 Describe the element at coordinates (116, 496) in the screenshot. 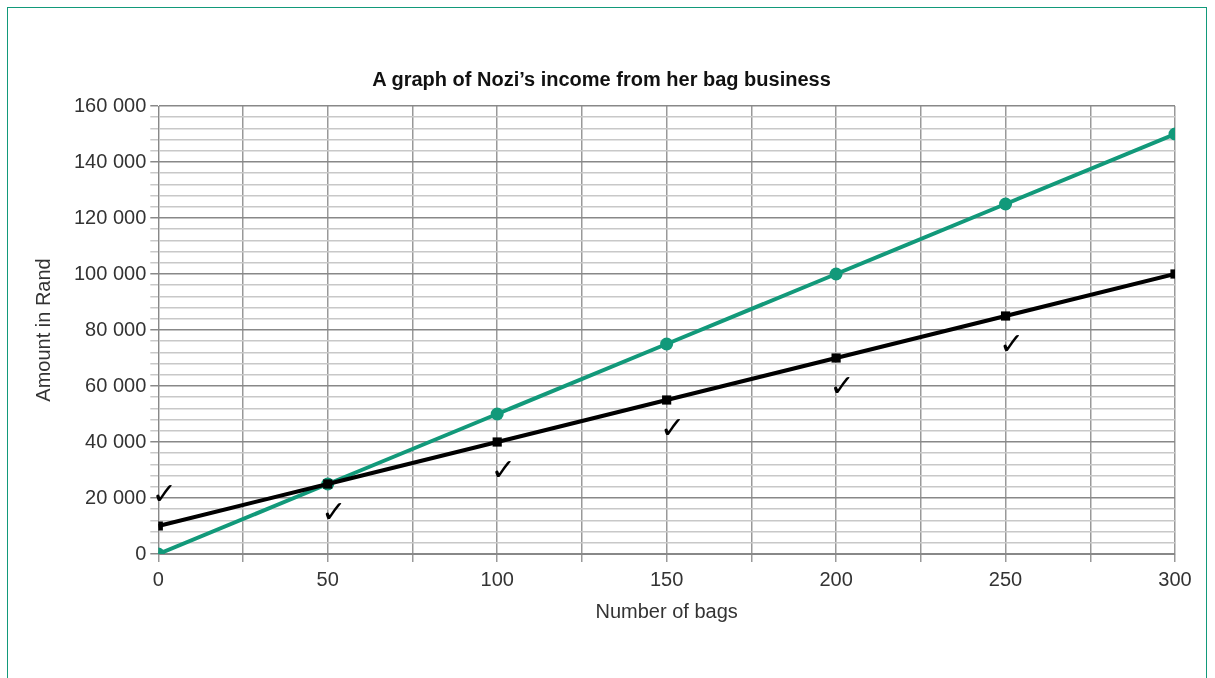

I see `y-tick-label: 20 000` at that location.